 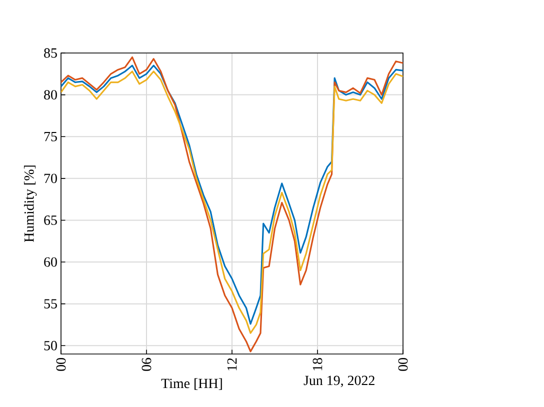 I want to click on y-tick-label: 70, so click(x=50, y=179).